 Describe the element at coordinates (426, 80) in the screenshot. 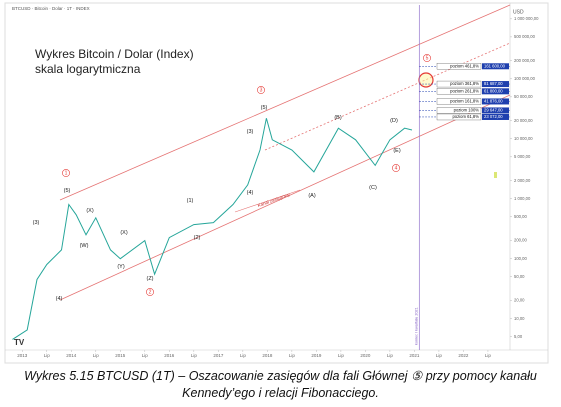

I see `target-circle` at that location.